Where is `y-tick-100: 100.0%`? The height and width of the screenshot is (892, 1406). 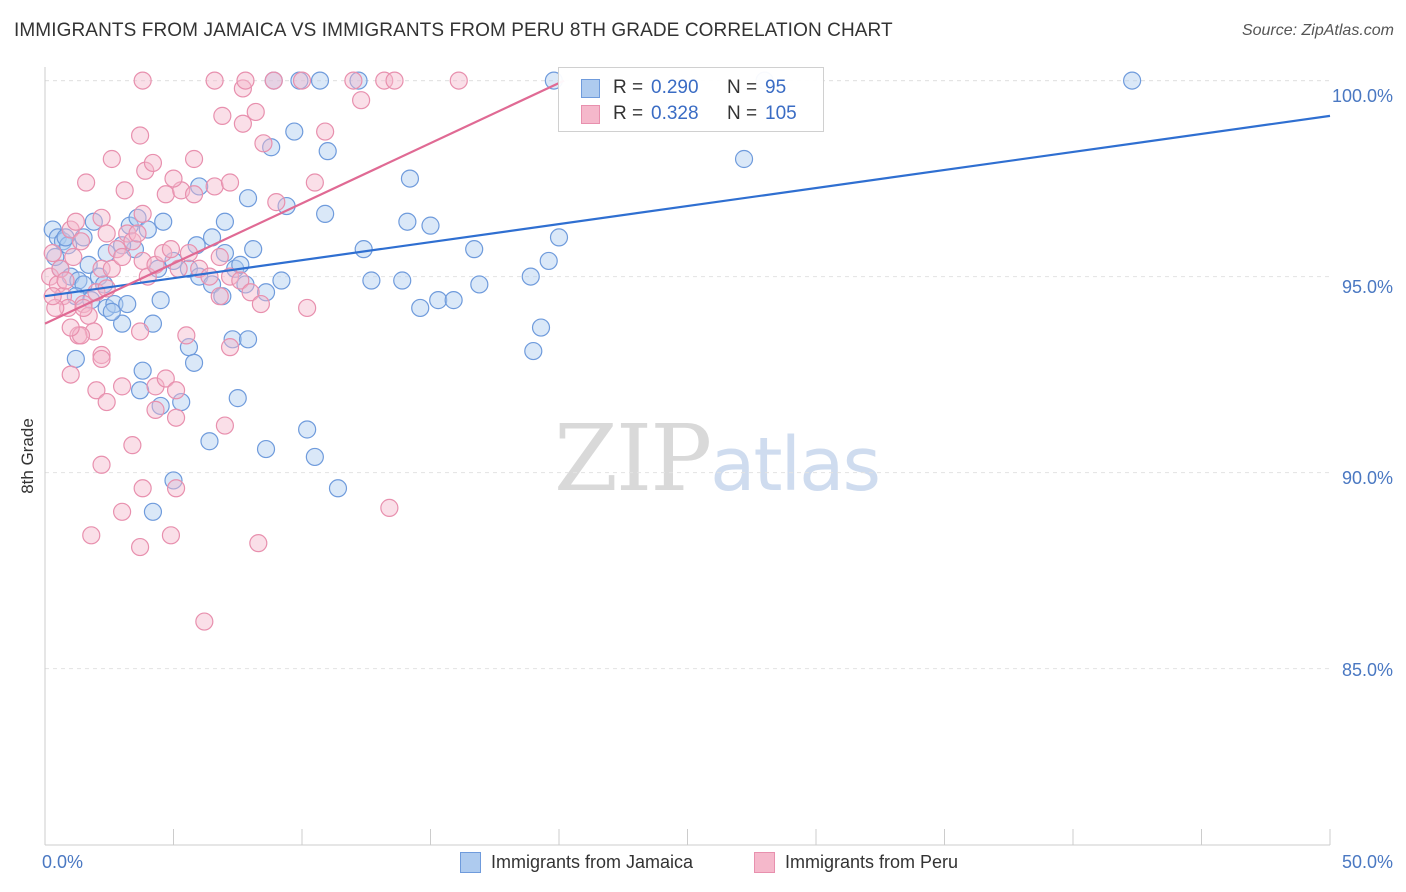
y-tick-100: 100.0% is located at coordinates (1362, 96).